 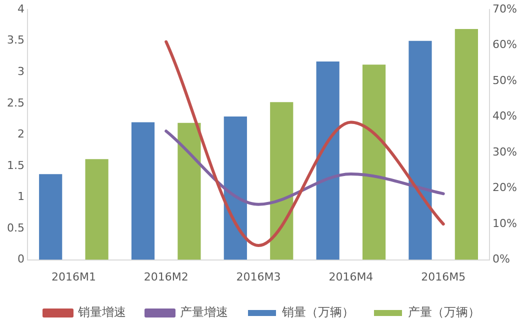 What do you see at coordinates (505, 80) in the screenshot?
I see `y2-tick-label: 50%` at bounding box center [505, 80].